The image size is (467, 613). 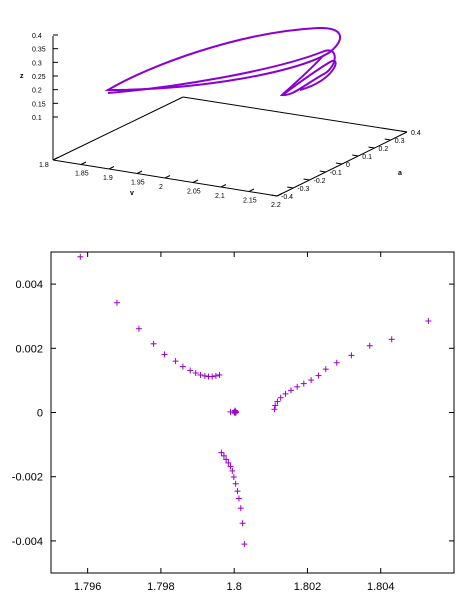 I want to click on chart3d-x-tick-label: 1.85, so click(x=82, y=174).